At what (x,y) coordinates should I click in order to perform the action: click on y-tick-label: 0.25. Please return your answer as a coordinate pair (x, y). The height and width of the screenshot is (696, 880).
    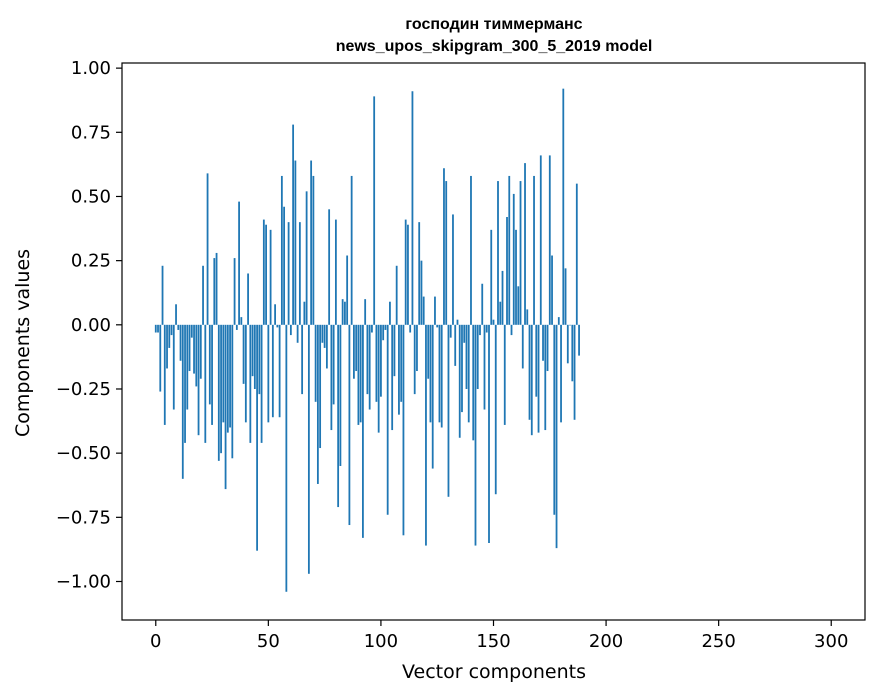
    Looking at the image, I should click on (91, 261).